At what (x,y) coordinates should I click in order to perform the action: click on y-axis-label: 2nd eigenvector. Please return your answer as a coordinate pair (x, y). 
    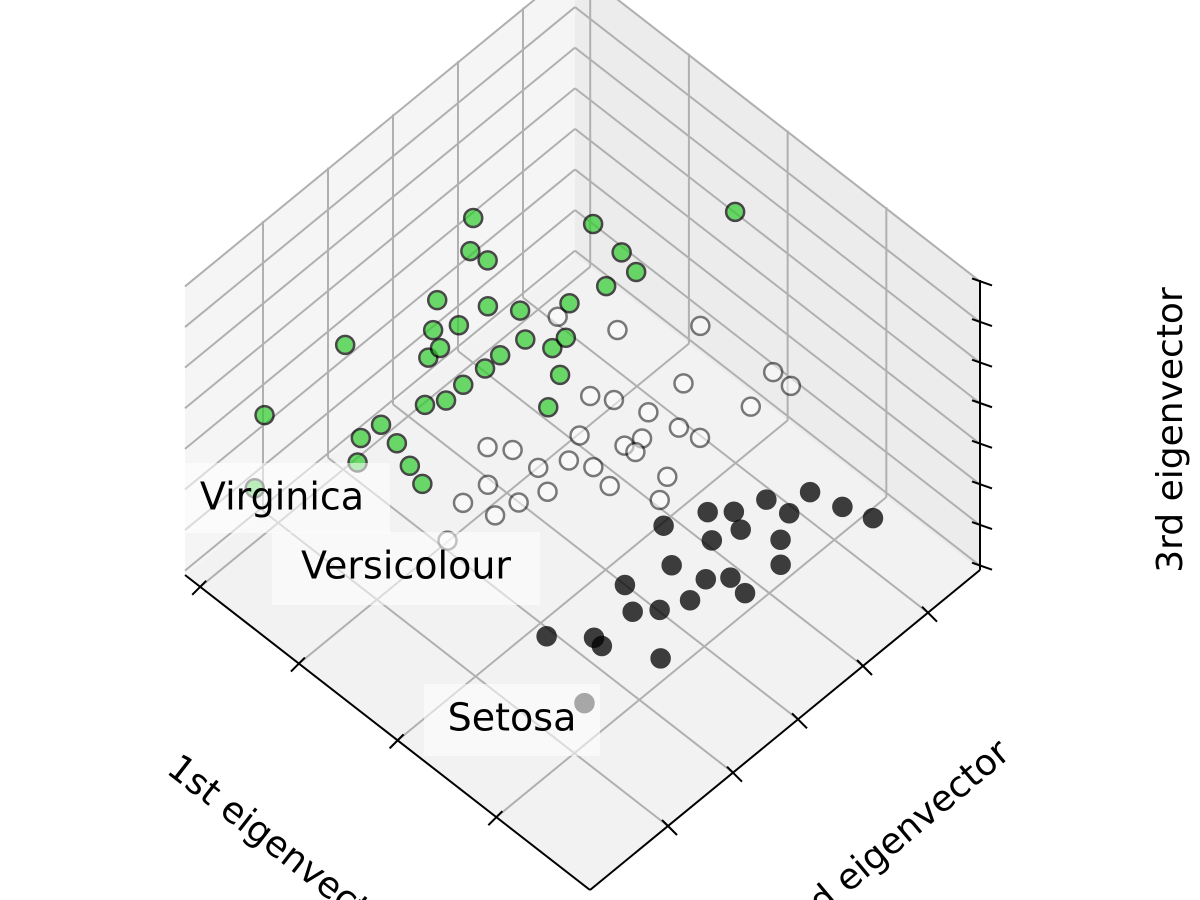
    Looking at the image, I should click on (892, 815).